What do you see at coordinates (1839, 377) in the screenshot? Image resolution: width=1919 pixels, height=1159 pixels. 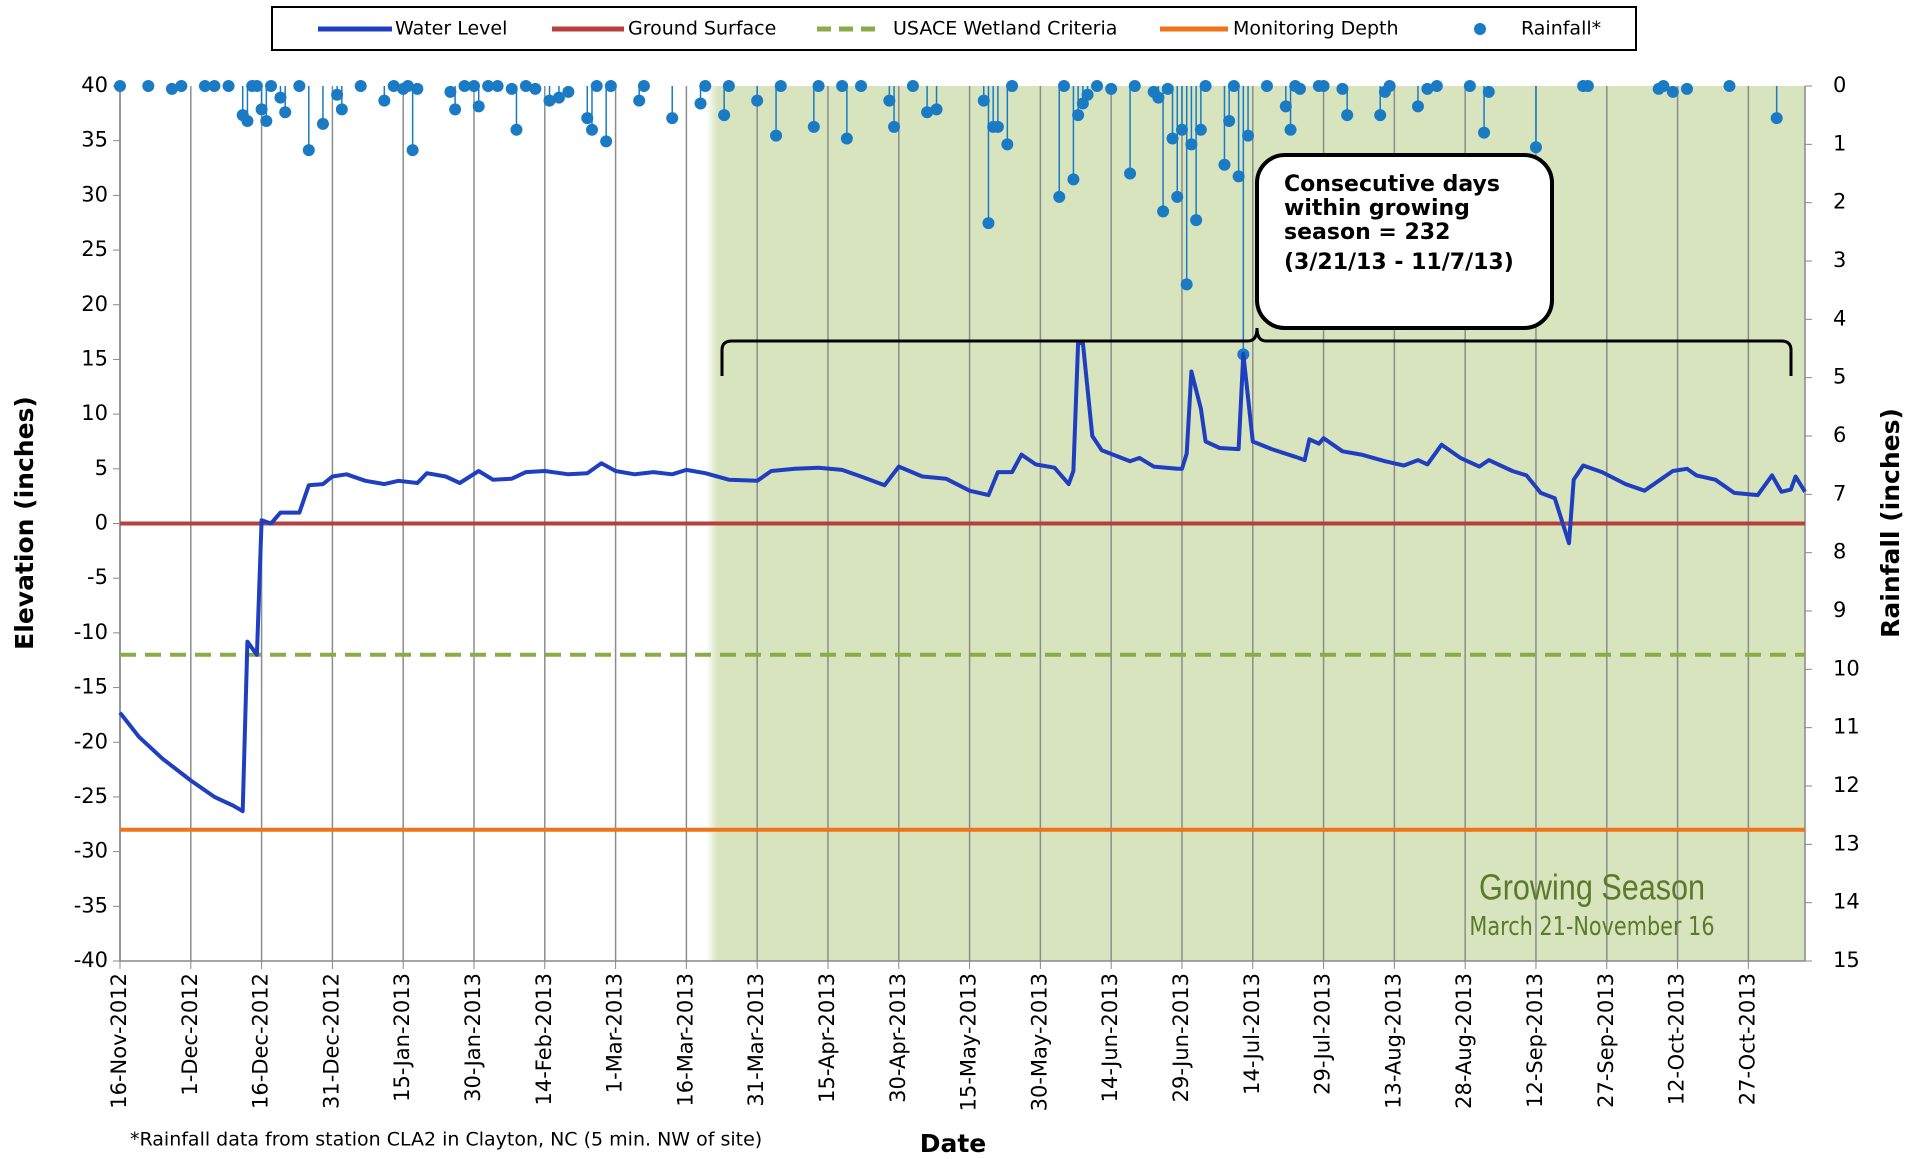 I see `y2-tick-label: 5` at bounding box center [1839, 377].